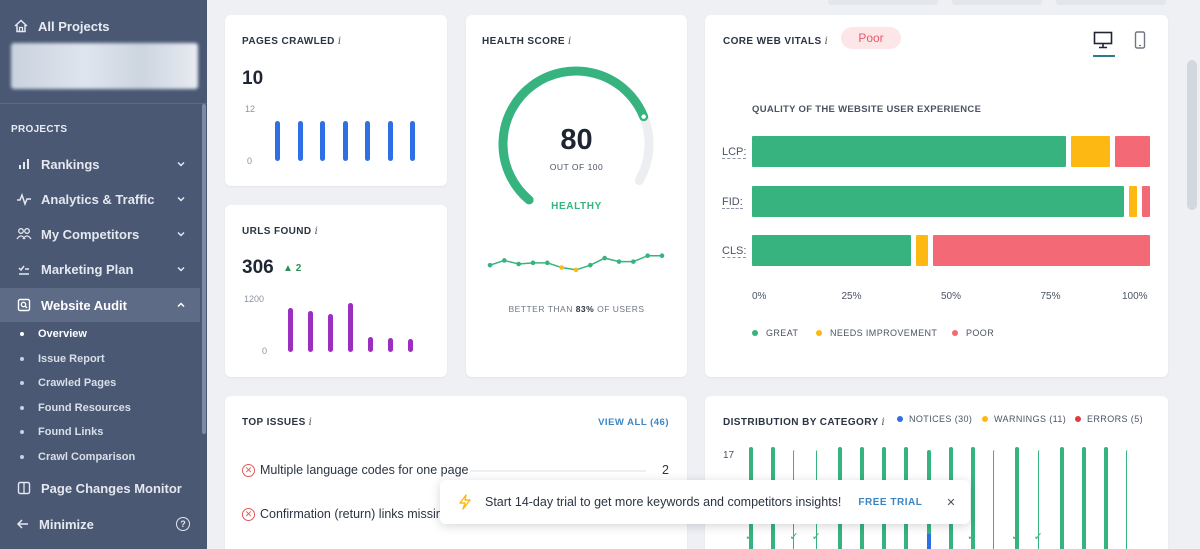  What do you see at coordinates (90, 234) in the screenshot?
I see `sidebar-item-label: My Competitors` at bounding box center [90, 234].